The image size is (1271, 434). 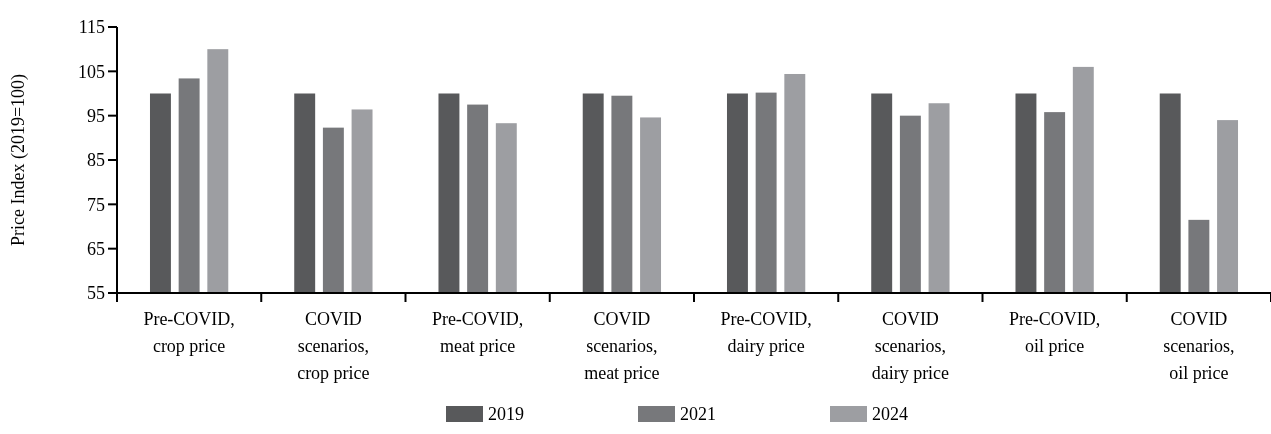 What do you see at coordinates (477, 332) in the screenshot?
I see `x-tick-label: Pre-COVID, meat price` at bounding box center [477, 332].